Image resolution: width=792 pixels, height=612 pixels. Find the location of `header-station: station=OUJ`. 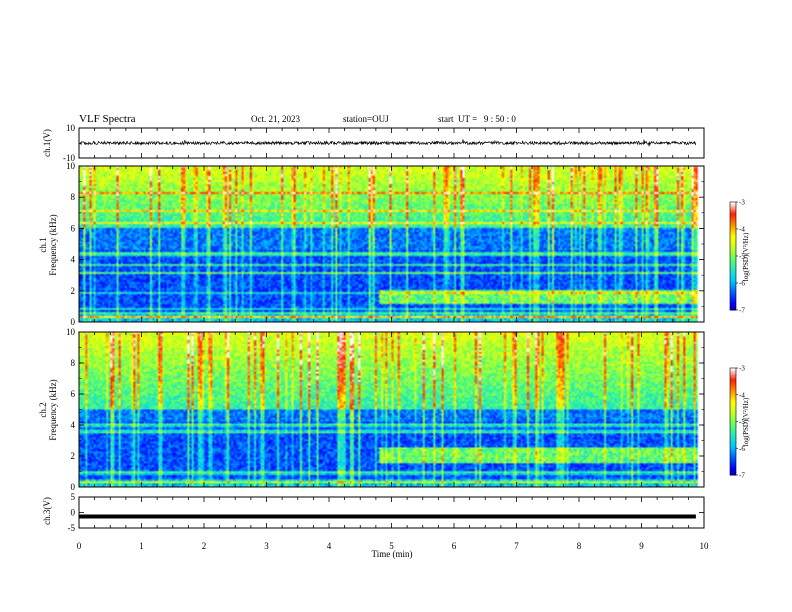

header-station: station=OUJ is located at coordinates (366, 119).